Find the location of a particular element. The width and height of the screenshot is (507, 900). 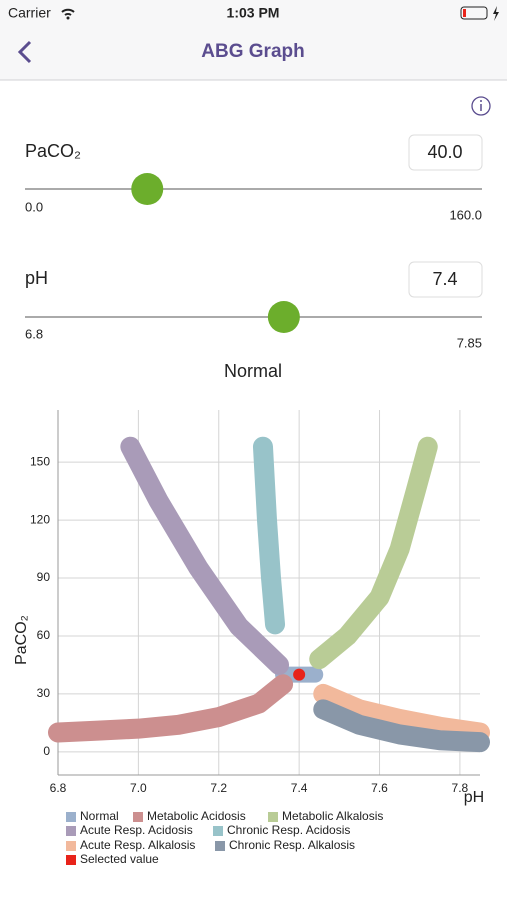

legend-label: Metabolic Alkalosis is located at coordinates (332, 816).